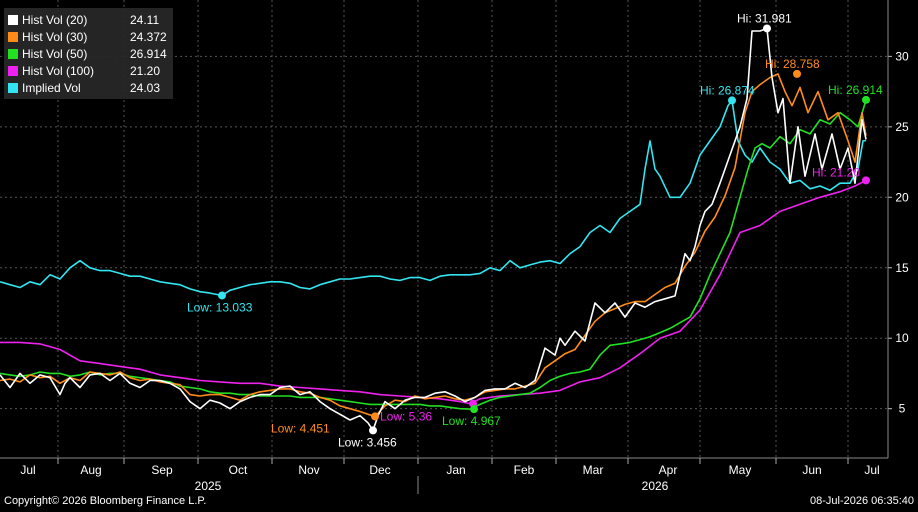  I want to click on x-tick-label: Mar, so click(593, 470).